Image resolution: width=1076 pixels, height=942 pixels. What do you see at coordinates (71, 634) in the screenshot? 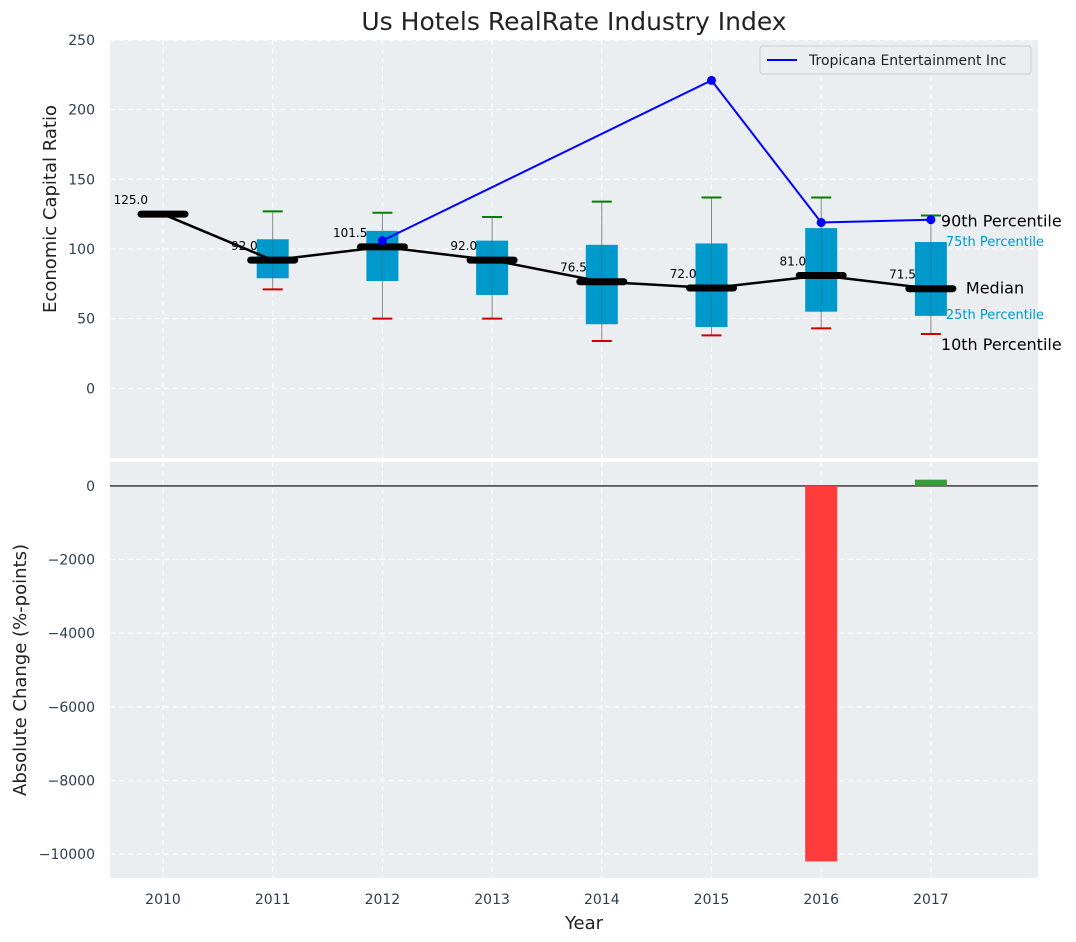
I see `bottom-y-tick-label: −4000` at bounding box center [71, 634].